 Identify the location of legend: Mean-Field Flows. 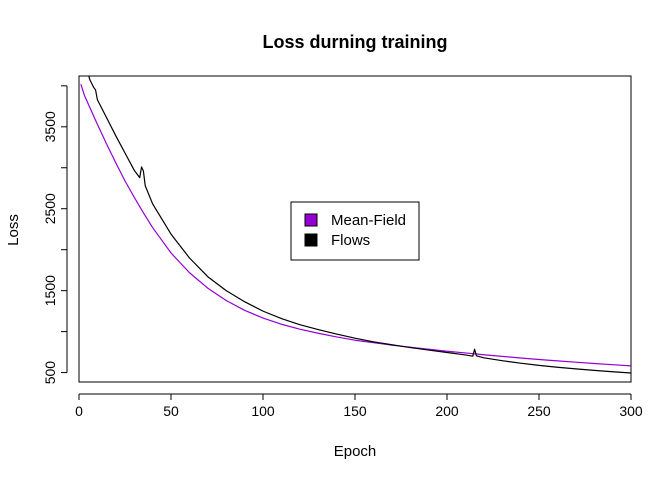
(355, 231).